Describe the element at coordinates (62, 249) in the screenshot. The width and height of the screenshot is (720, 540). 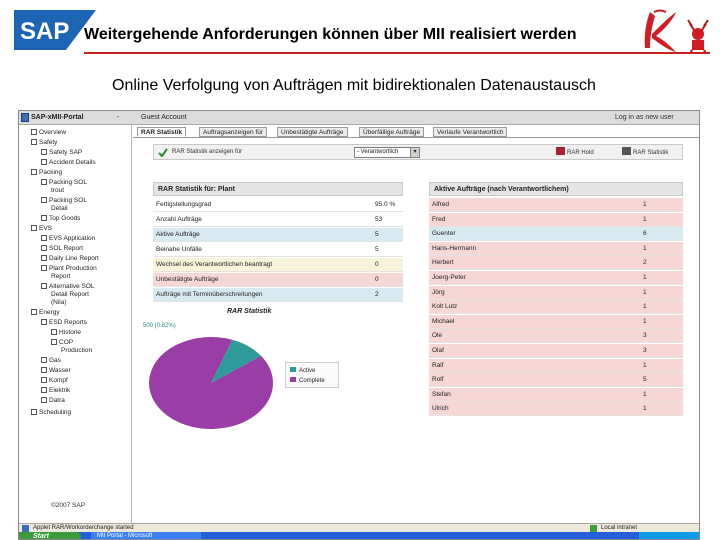
I see `sidebar-item-sol-report: SOL Report` at that location.